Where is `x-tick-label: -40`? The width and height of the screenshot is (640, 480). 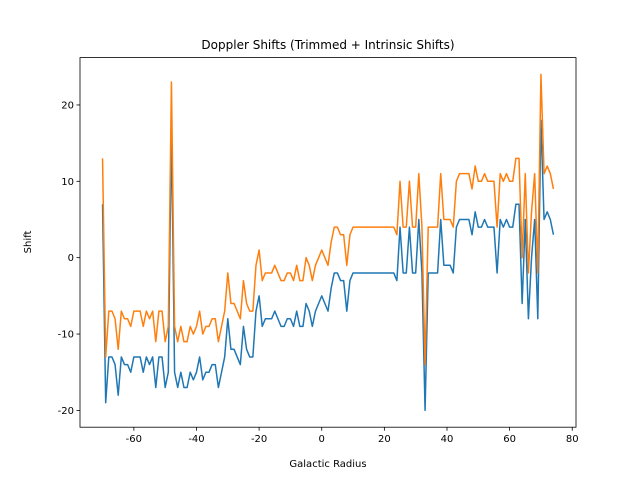
x-tick-label: -40 is located at coordinates (196, 439).